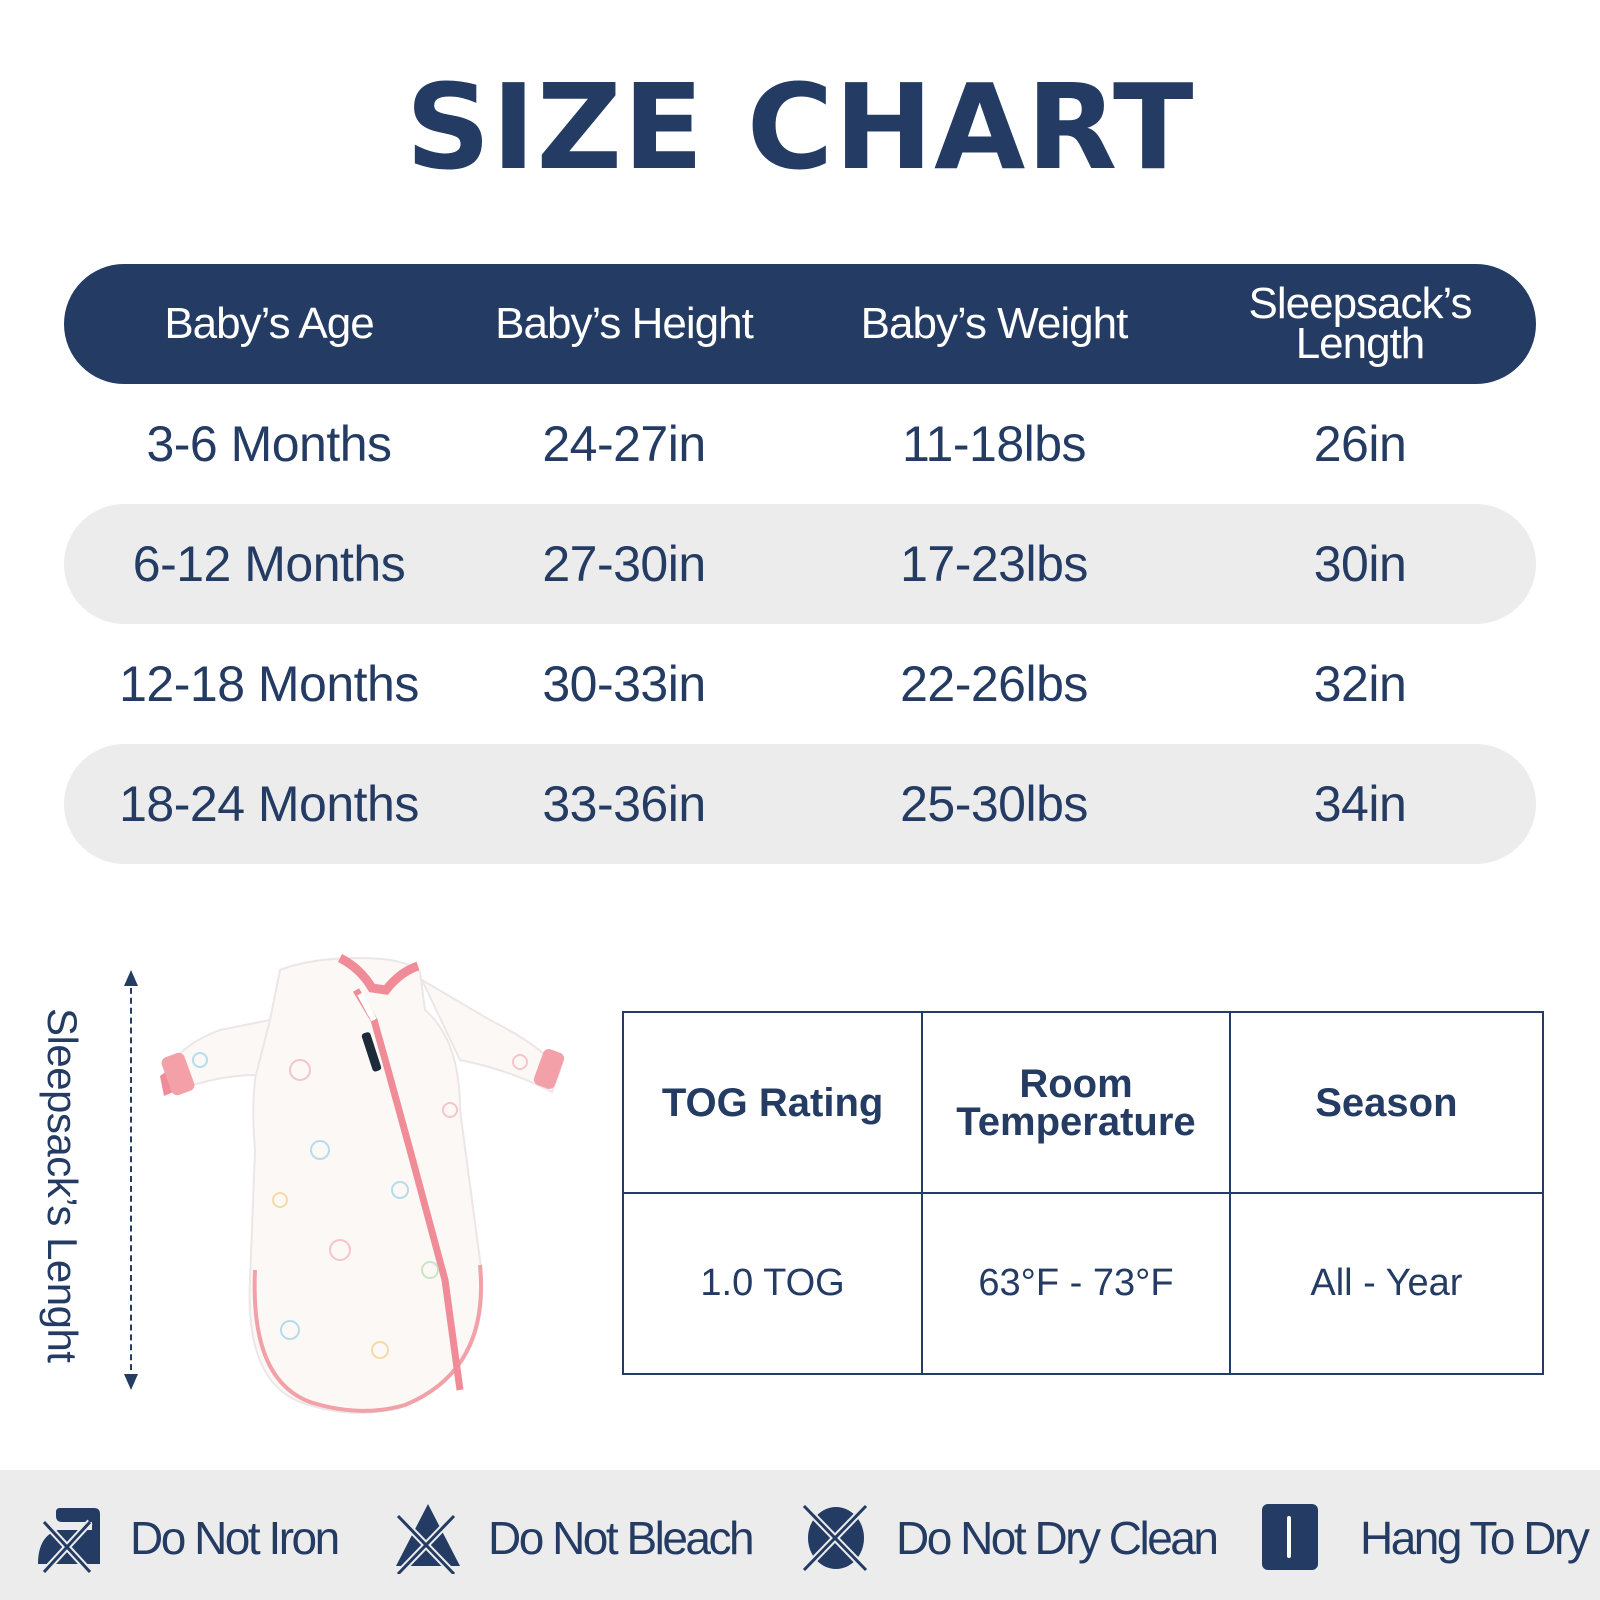  I want to click on header-temp-line1: Room, so click(1076, 1083).